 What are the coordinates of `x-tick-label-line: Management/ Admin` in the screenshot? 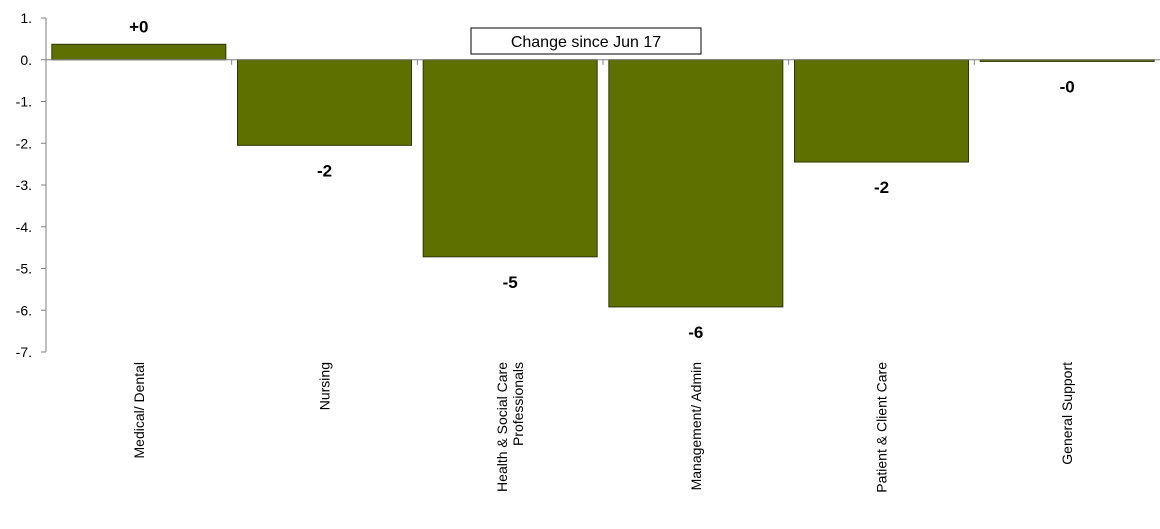 It's located at (696, 426).